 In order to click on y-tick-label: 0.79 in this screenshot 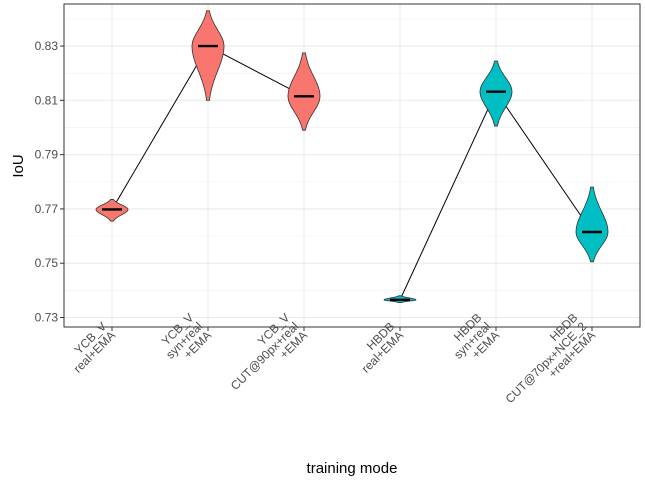, I will do `click(47, 155)`.